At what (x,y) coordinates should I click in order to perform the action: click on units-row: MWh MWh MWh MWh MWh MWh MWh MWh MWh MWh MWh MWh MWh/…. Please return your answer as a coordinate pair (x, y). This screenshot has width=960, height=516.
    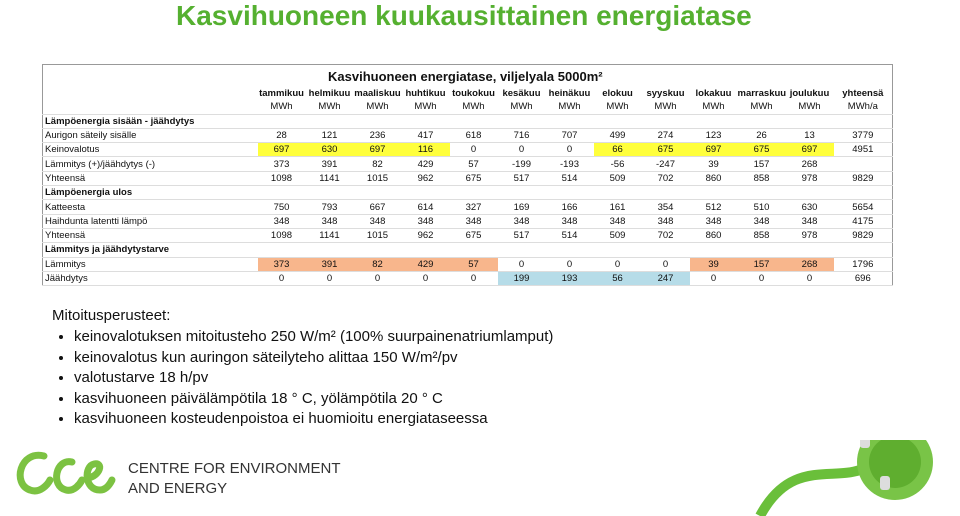
    Looking at the image, I should click on (467, 107).